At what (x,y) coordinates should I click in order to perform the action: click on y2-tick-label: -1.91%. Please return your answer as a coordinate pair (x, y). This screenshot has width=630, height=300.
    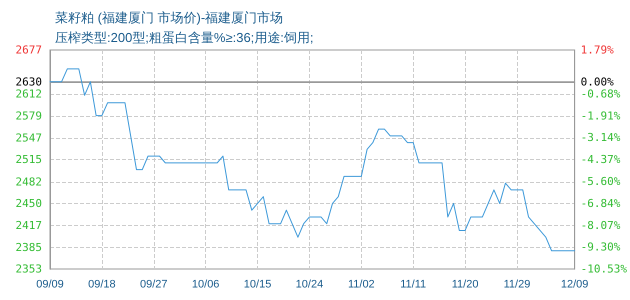
    Looking at the image, I should click on (600, 115).